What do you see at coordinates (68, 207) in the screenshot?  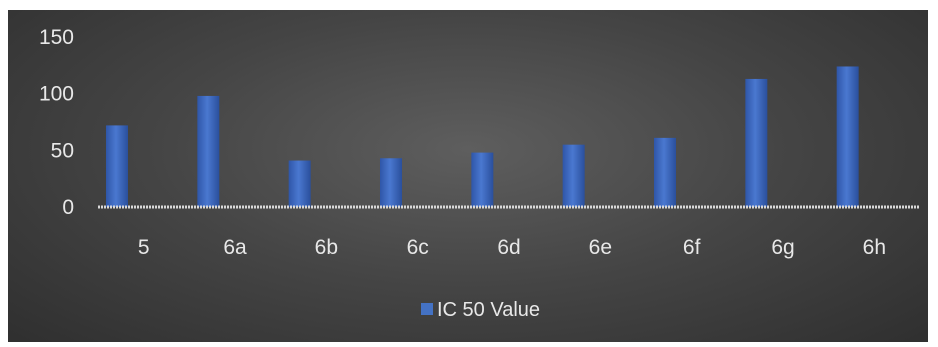 I see `y-tick-label: 0` at bounding box center [68, 207].